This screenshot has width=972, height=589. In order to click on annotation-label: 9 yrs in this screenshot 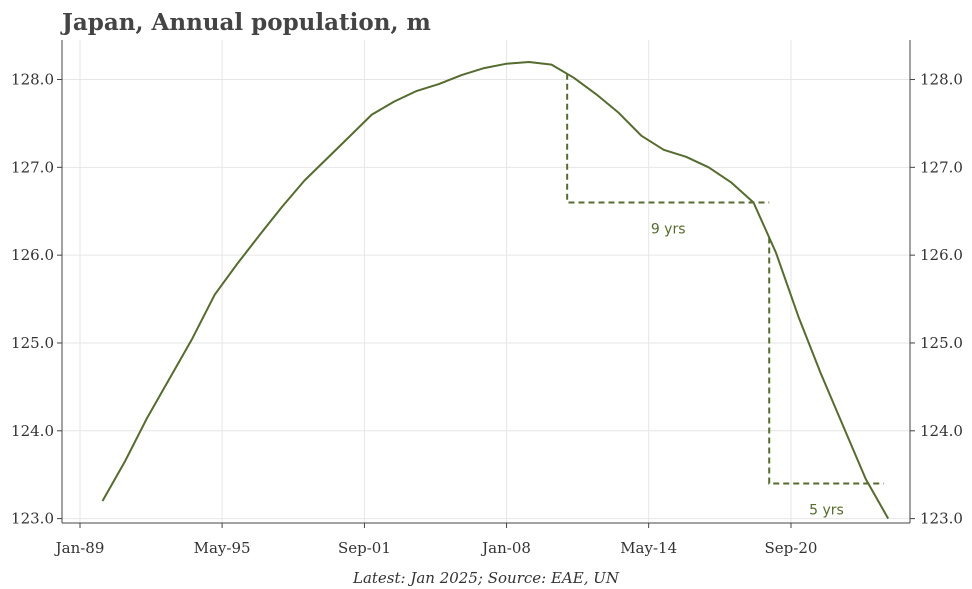, I will do `click(668, 229)`.